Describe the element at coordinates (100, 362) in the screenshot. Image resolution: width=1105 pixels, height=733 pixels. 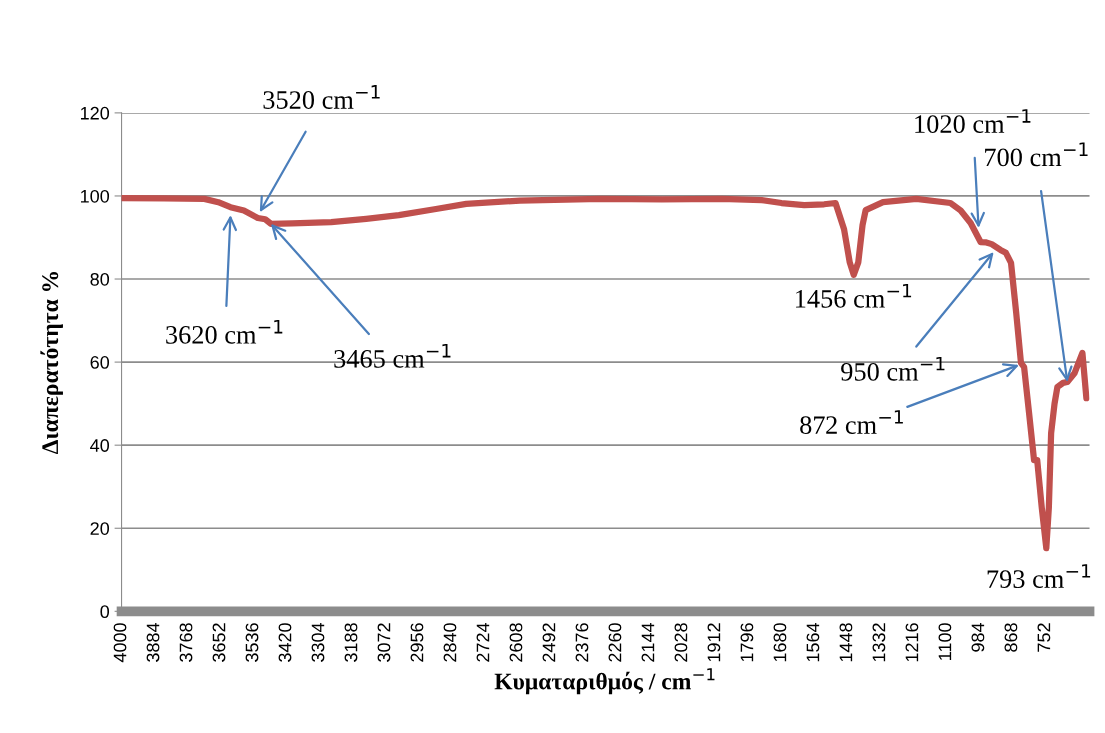
I see `y-tick-label: 60` at that location.